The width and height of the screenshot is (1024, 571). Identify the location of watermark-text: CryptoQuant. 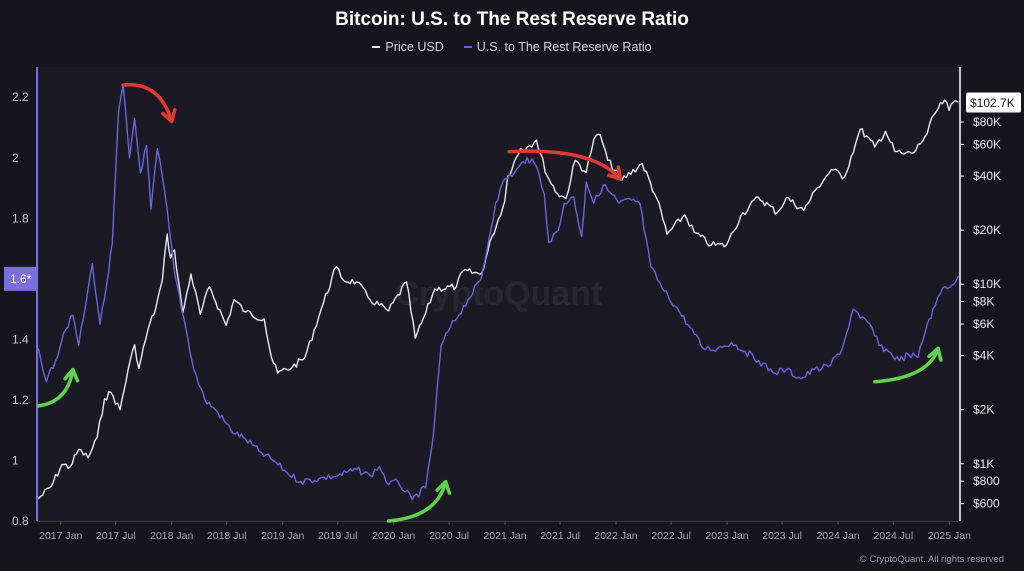
(499, 294).